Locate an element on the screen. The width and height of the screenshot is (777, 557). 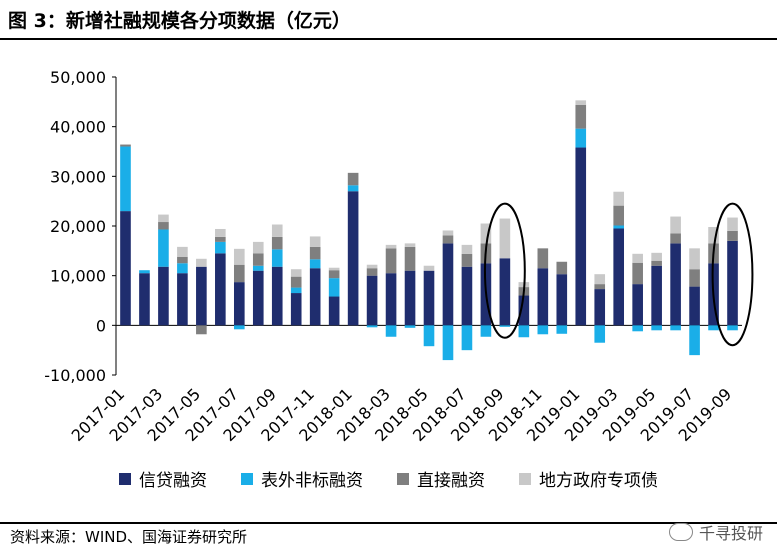
legend-label: 信贷融资 is located at coordinates (173, 481).